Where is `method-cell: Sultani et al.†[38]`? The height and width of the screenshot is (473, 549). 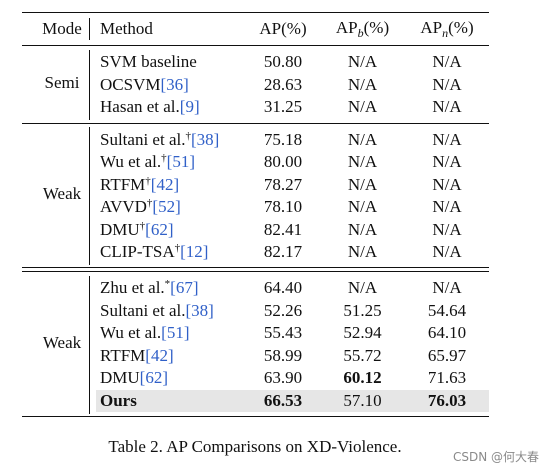
method-cell: Sultani et al.†[38] is located at coordinates (160, 139).